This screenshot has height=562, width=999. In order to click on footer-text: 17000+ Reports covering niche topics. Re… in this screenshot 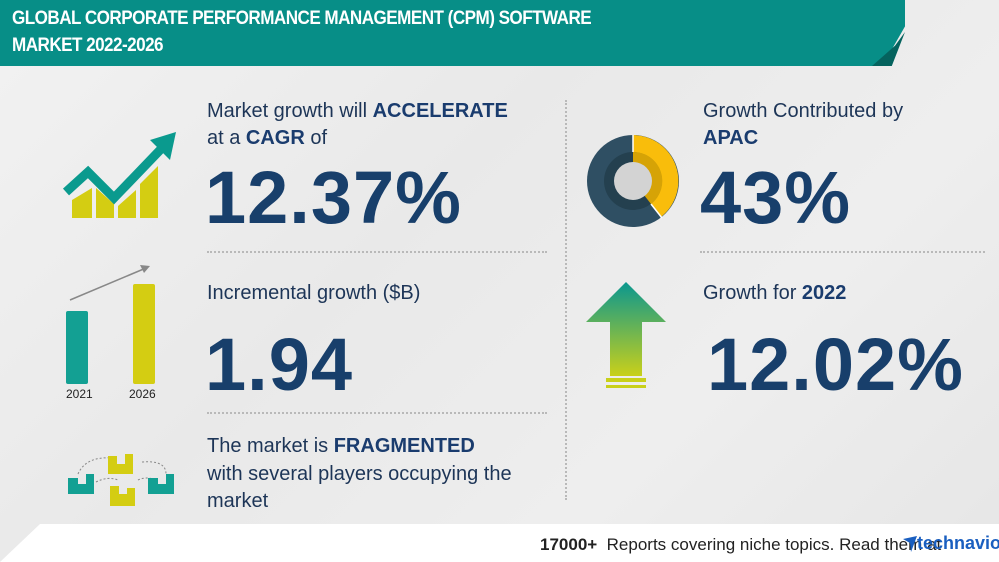, I will do `click(741, 544)`.